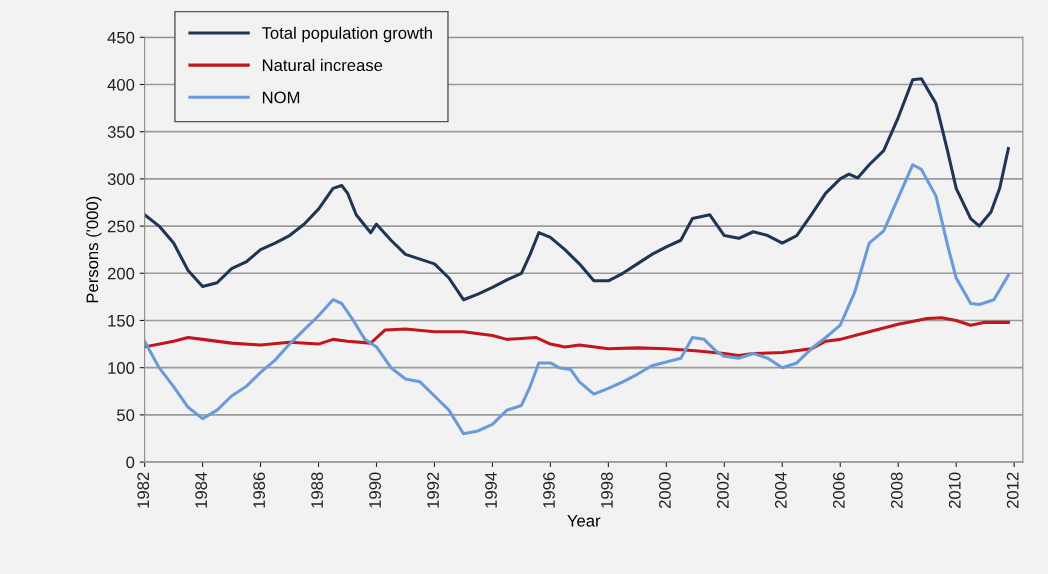  I want to click on x-tick-label: 1992, so click(433, 490).